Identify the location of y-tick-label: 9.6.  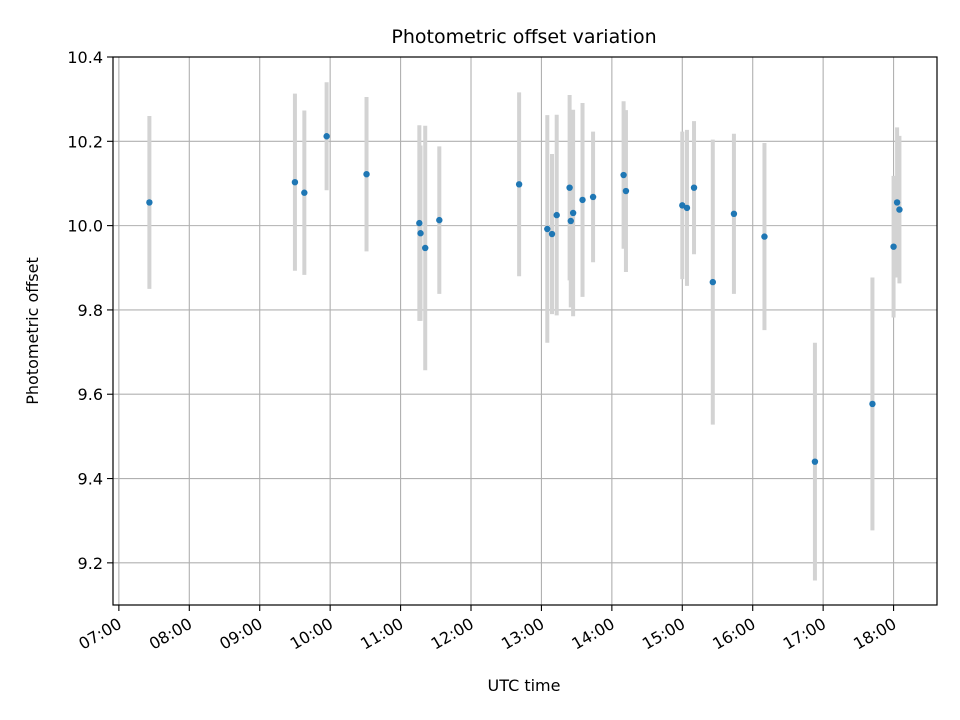
(90, 394).